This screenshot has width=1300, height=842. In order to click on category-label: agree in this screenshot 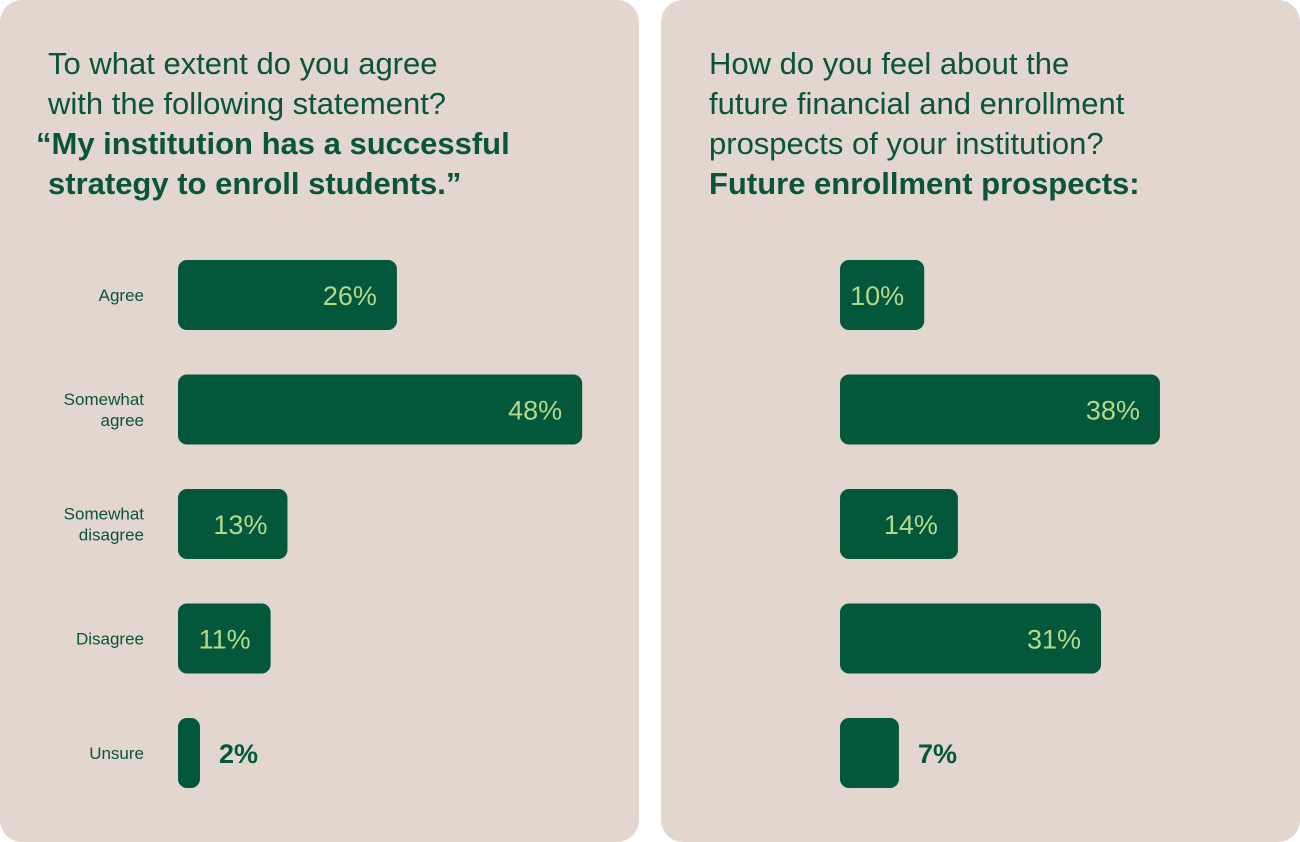, I will do `click(122, 420)`.